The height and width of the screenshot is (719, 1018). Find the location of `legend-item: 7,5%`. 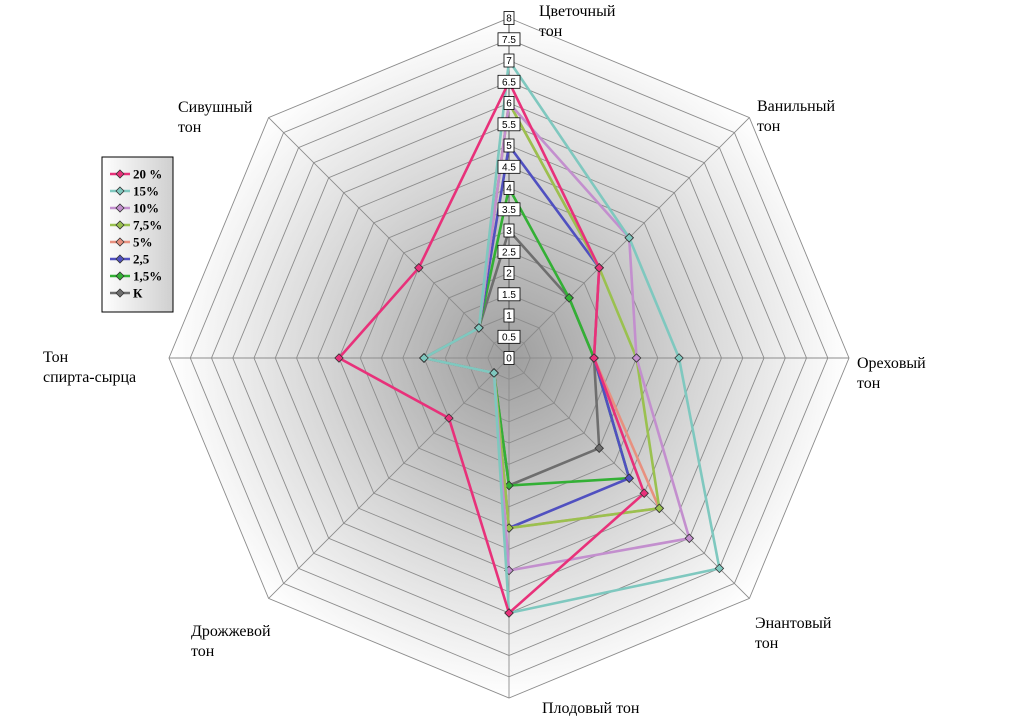

legend-item: 7,5% is located at coordinates (136, 225).